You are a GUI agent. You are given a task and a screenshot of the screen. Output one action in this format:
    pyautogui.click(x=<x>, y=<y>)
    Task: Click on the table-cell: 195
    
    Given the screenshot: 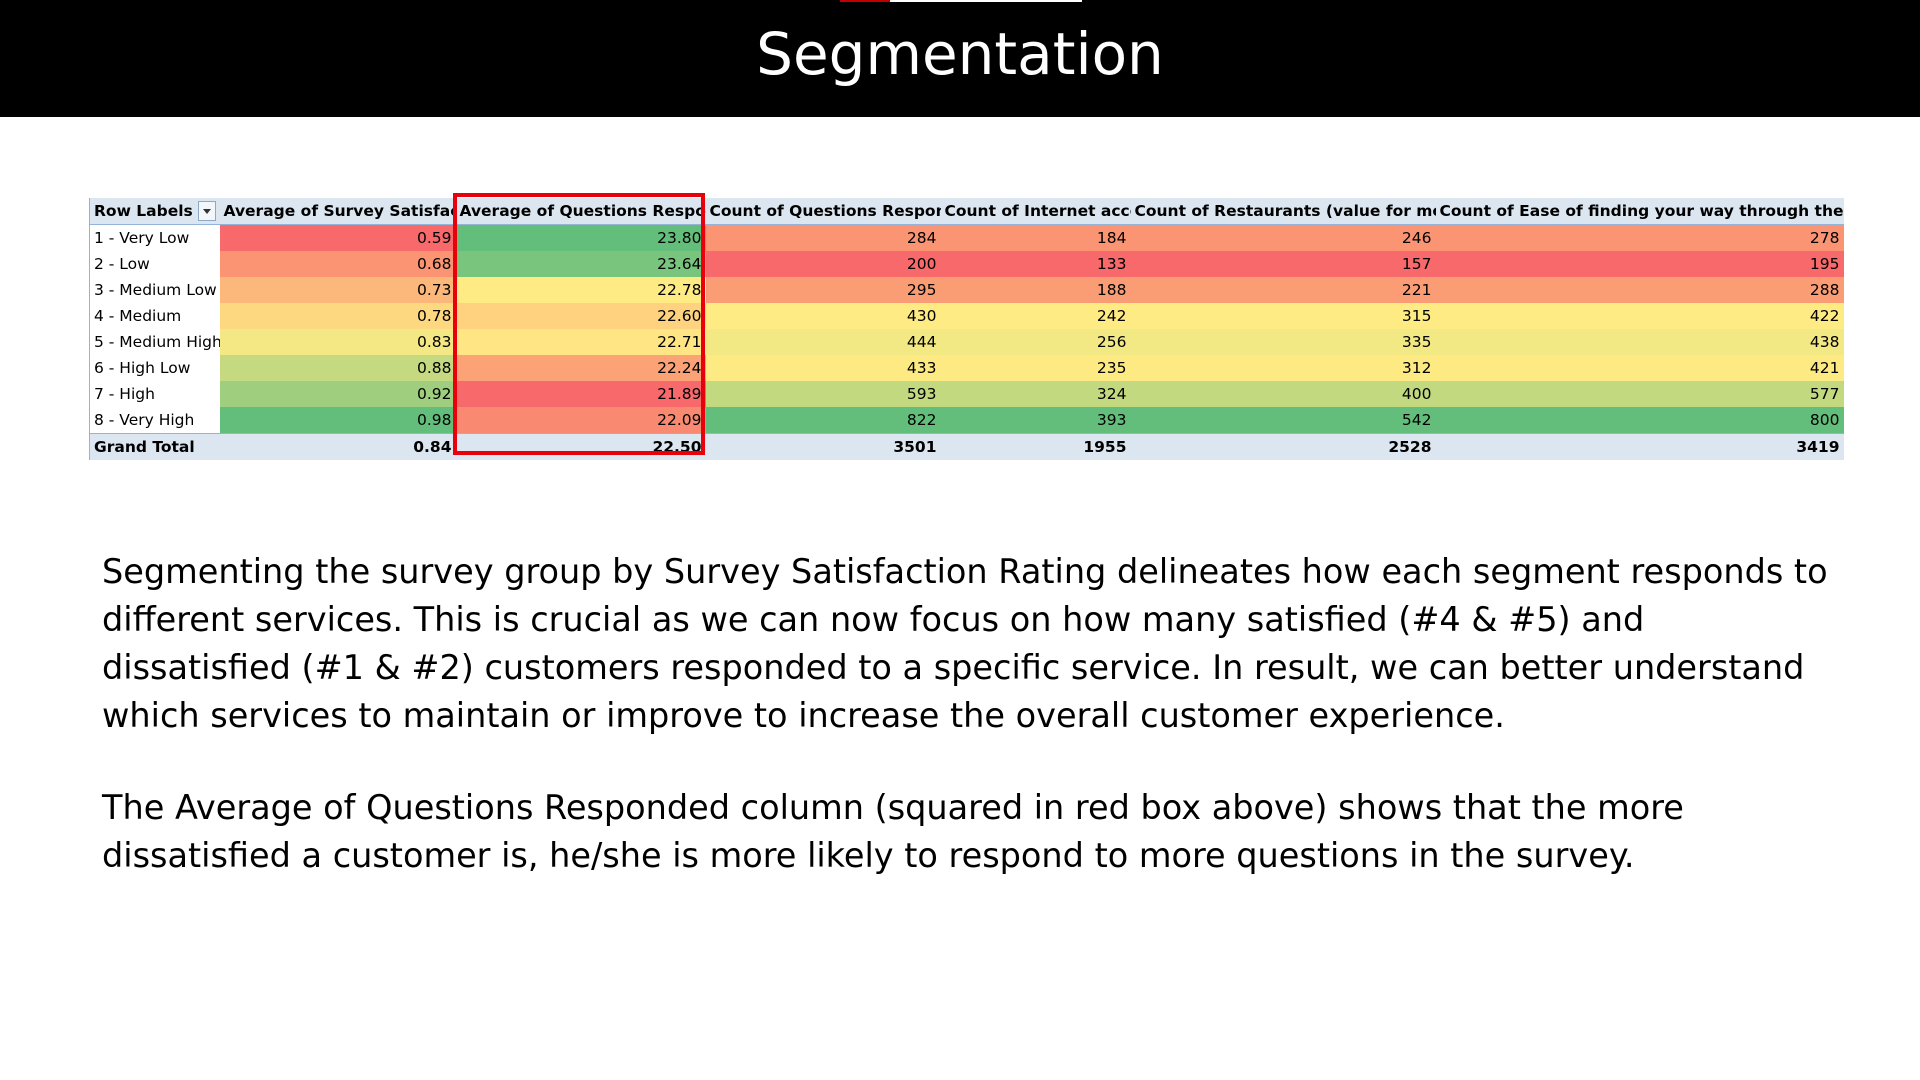 What is the action you would take?
    pyautogui.click(x=1639, y=264)
    